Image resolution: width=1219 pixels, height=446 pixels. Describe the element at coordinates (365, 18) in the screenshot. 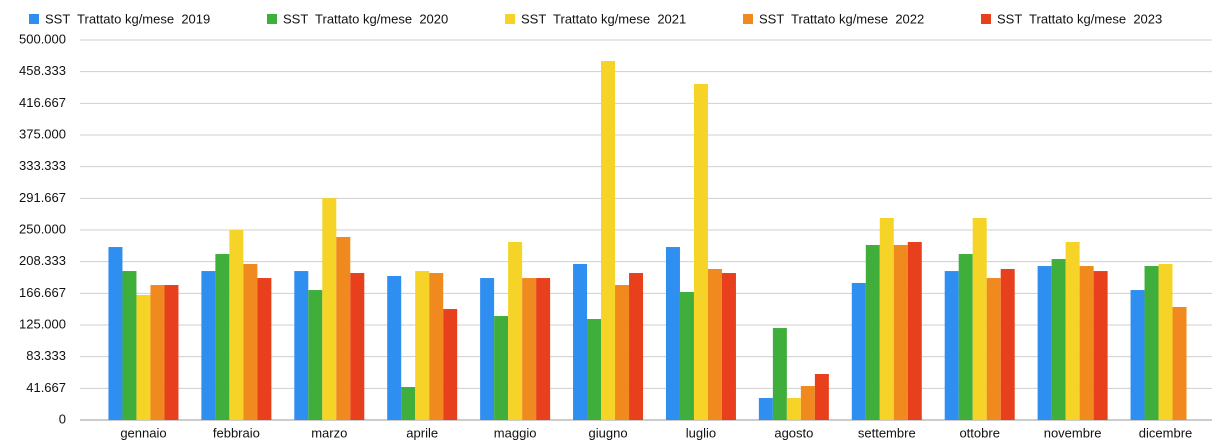

I see `legend-label: SST Trattato kg/mese 2020` at that location.